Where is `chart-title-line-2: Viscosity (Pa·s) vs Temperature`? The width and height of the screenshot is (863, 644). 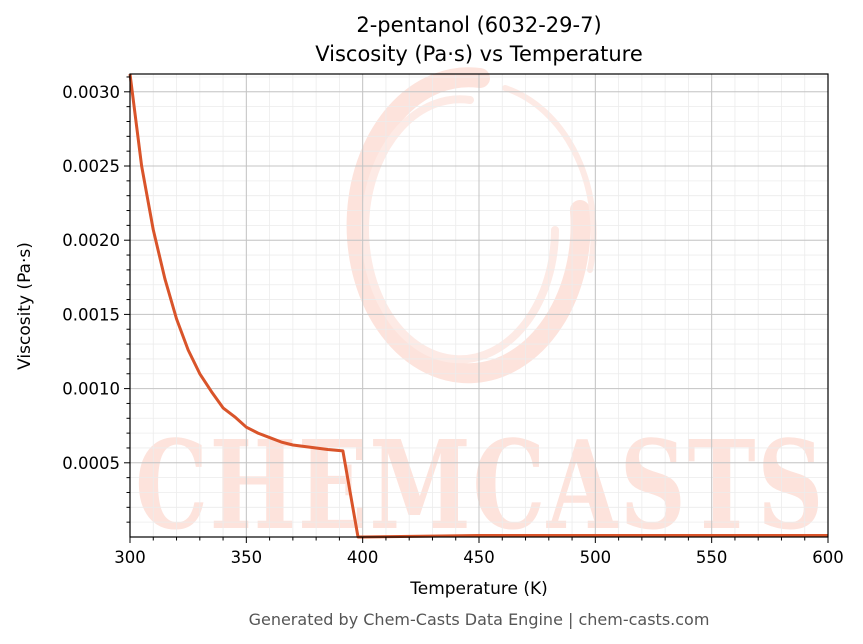
chart-title-line-2: Viscosity (Pa·s) vs Temperature is located at coordinates (479, 54).